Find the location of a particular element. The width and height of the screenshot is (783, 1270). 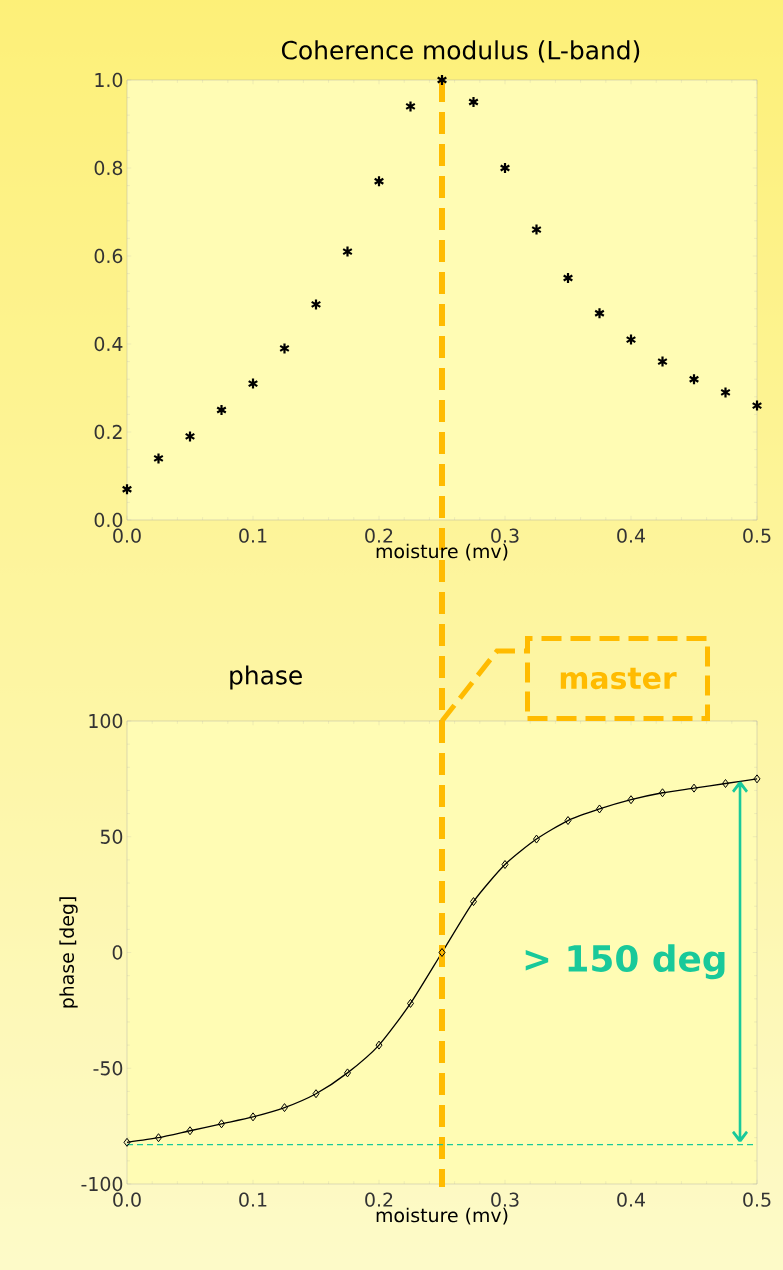

chart-title: phase is located at coordinates (266, 677).